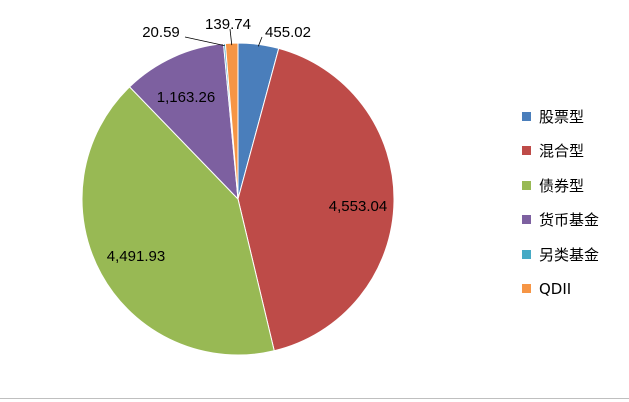 This screenshot has width=629, height=402. What do you see at coordinates (136, 256) in the screenshot?
I see `data-label-bond: 4,491.93` at bounding box center [136, 256].